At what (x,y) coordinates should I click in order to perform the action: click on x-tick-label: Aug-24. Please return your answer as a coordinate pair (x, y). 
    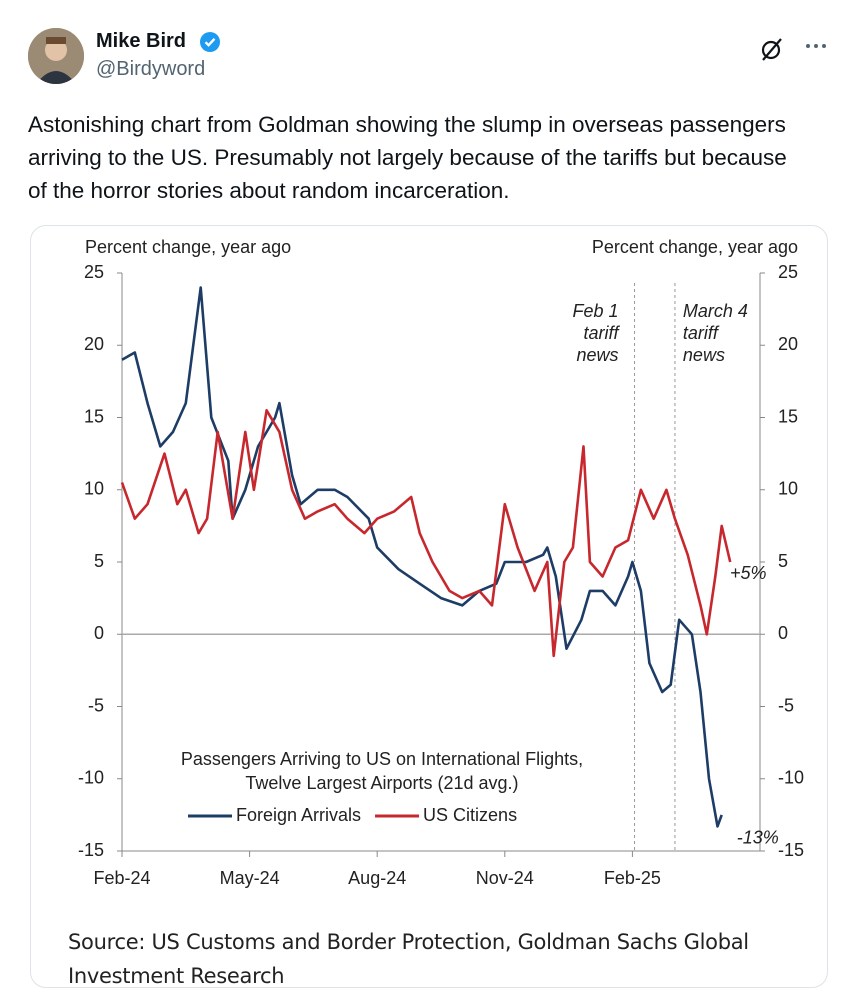
    Looking at the image, I should click on (377, 878).